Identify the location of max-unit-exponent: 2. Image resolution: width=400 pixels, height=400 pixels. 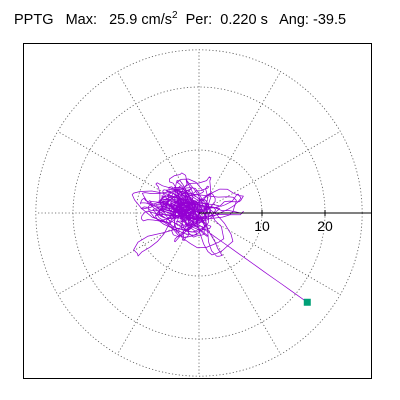
(174, 15).